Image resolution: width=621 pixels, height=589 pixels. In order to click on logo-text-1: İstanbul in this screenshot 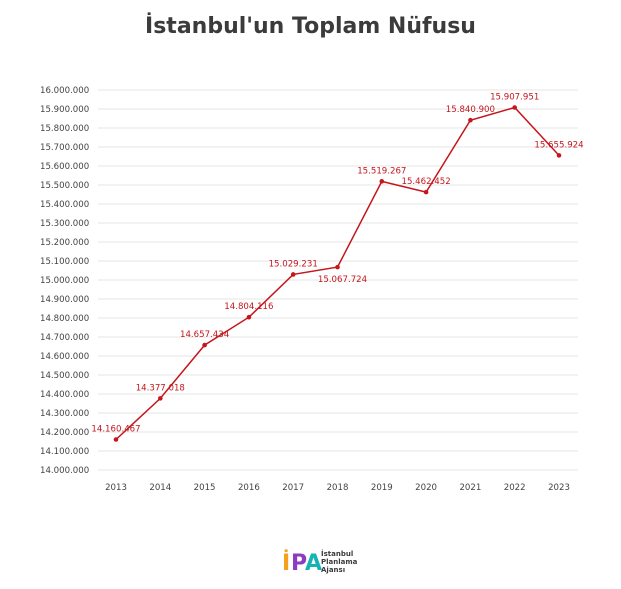, I will do `click(337, 554)`.